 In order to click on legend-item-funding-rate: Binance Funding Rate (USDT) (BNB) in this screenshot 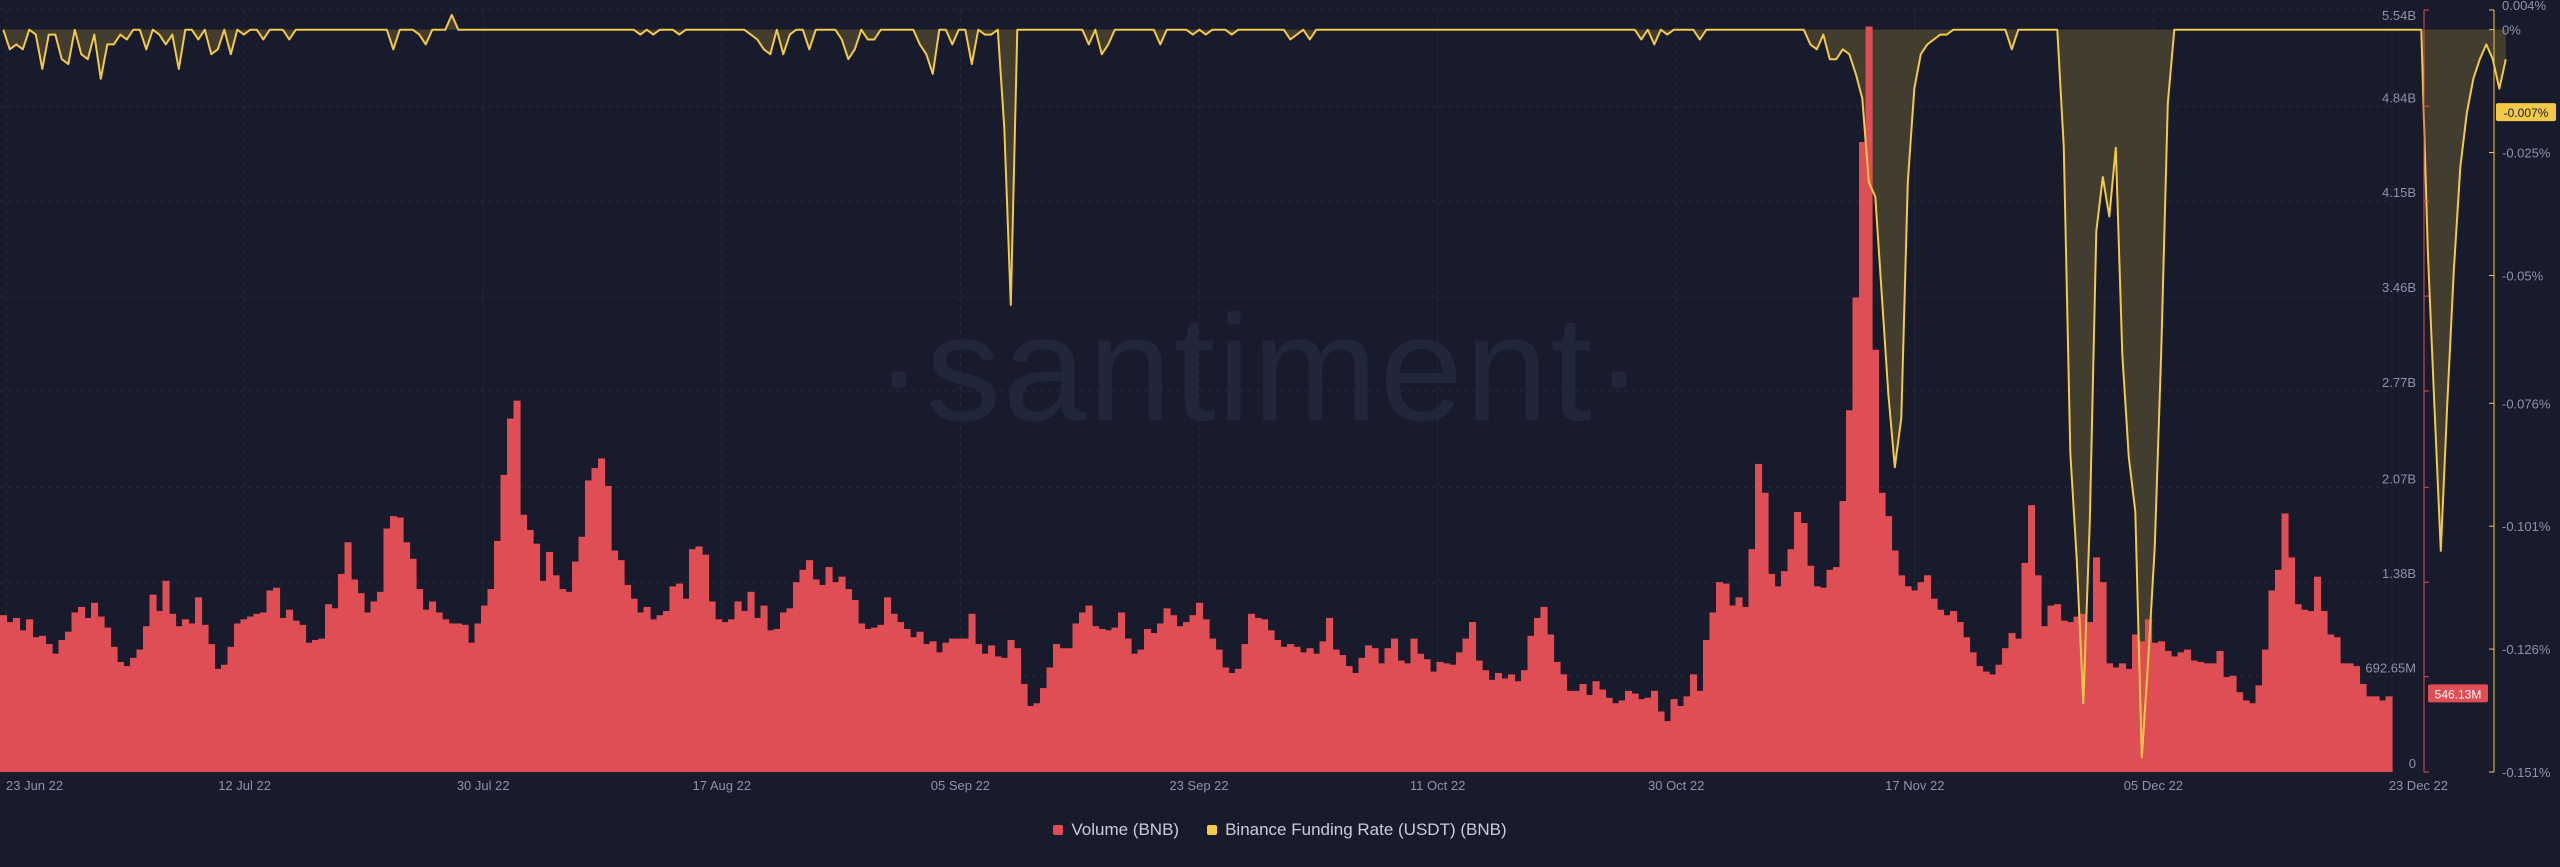, I will do `click(1357, 830)`.